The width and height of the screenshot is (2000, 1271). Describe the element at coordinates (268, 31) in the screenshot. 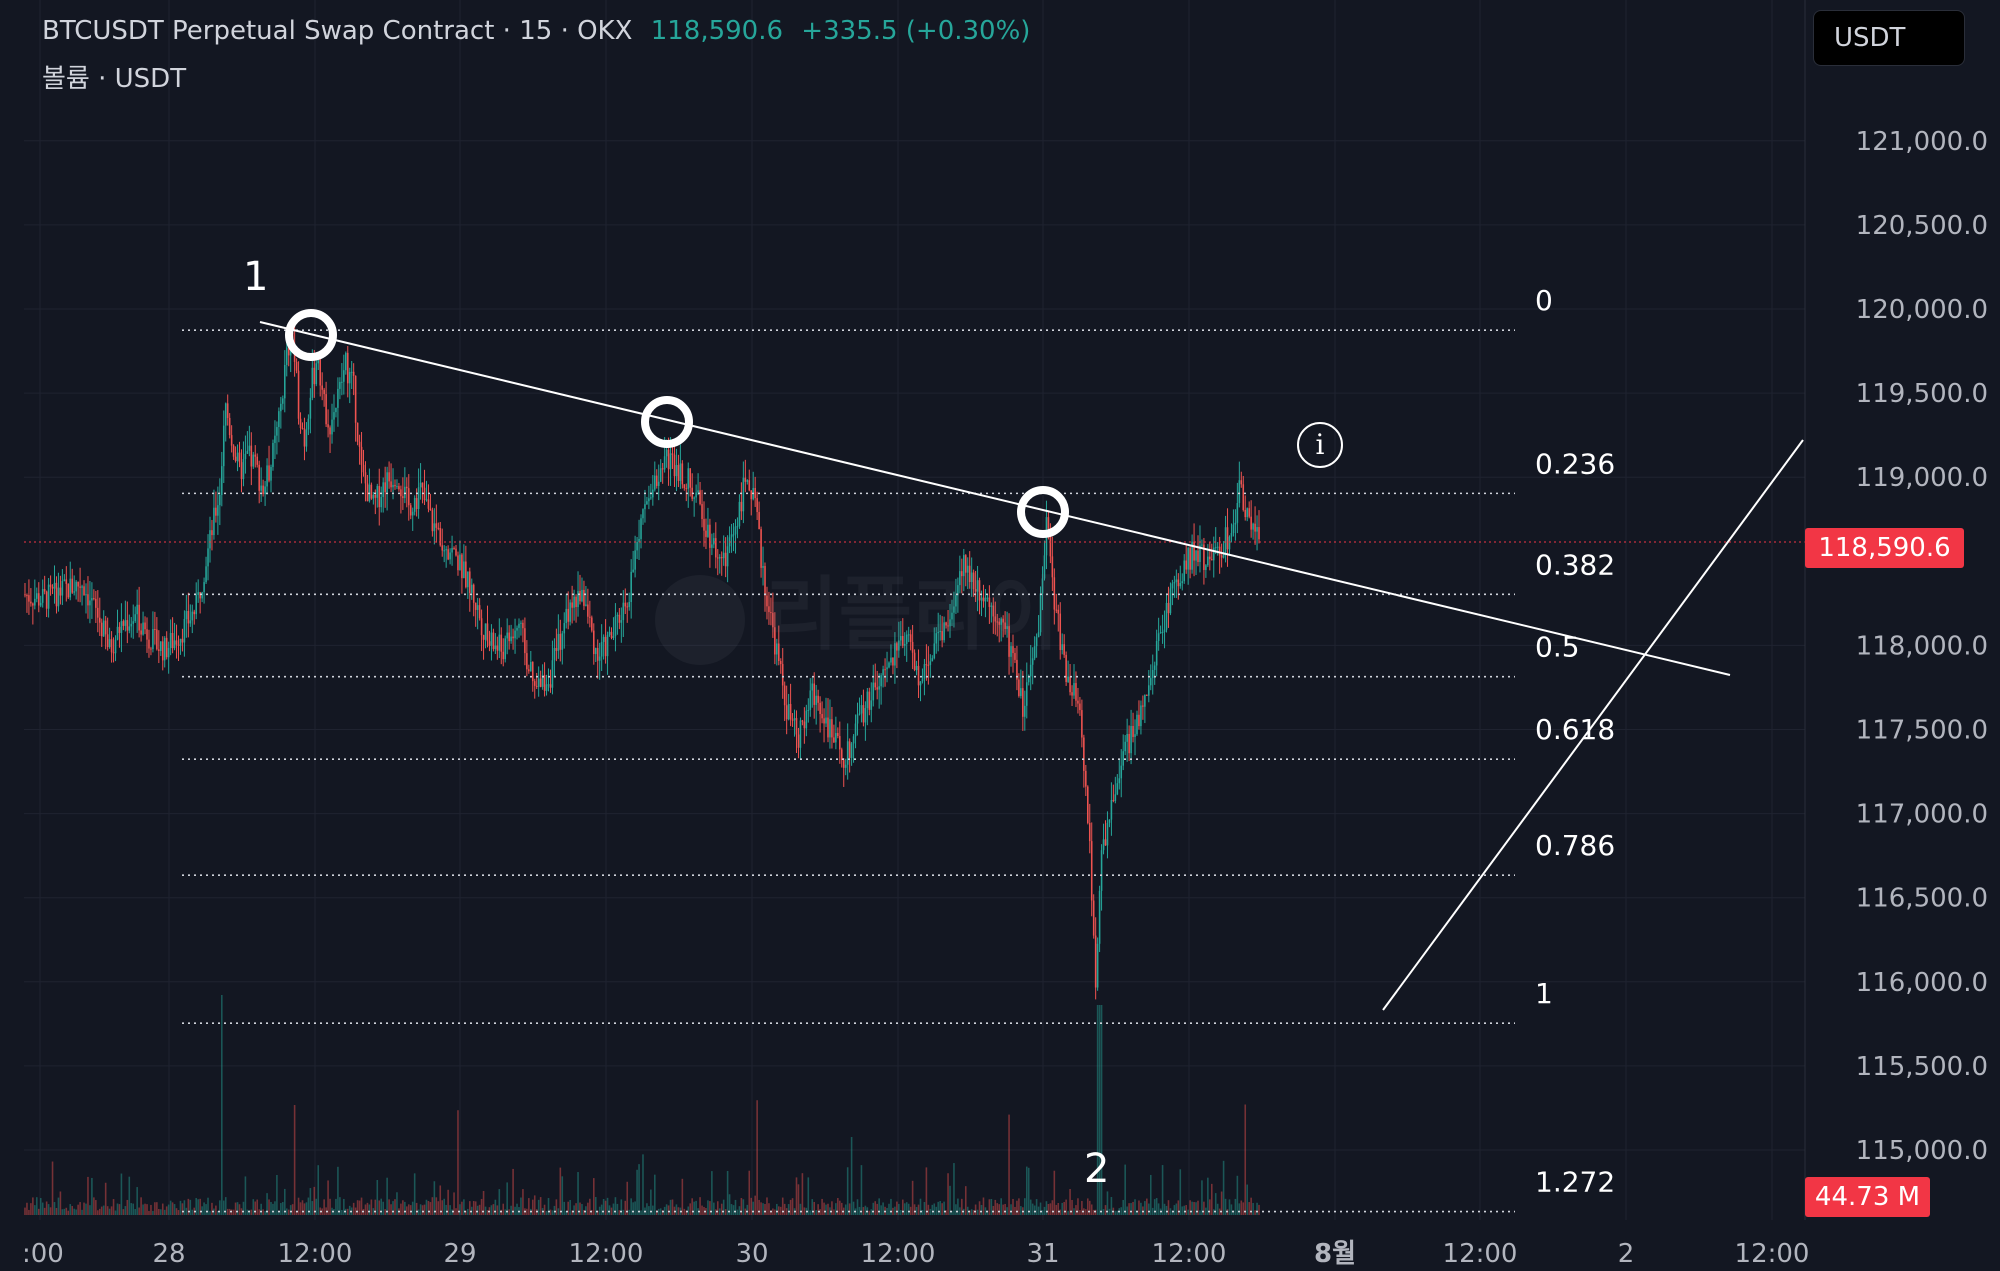

I see `symbol-name: BTCUSDT Perpetual Swap Contract` at that location.